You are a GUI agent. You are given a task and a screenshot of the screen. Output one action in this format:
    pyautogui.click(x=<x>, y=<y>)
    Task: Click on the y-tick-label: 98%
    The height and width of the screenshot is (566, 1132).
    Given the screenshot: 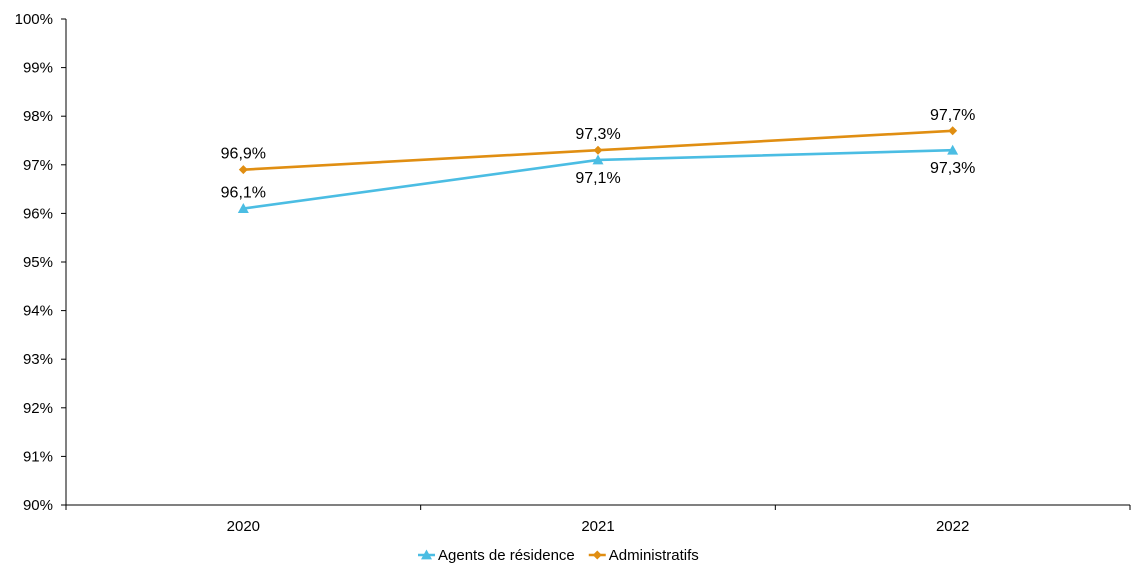 What is the action you would take?
    pyautogui.click(x=38, y=116)
    